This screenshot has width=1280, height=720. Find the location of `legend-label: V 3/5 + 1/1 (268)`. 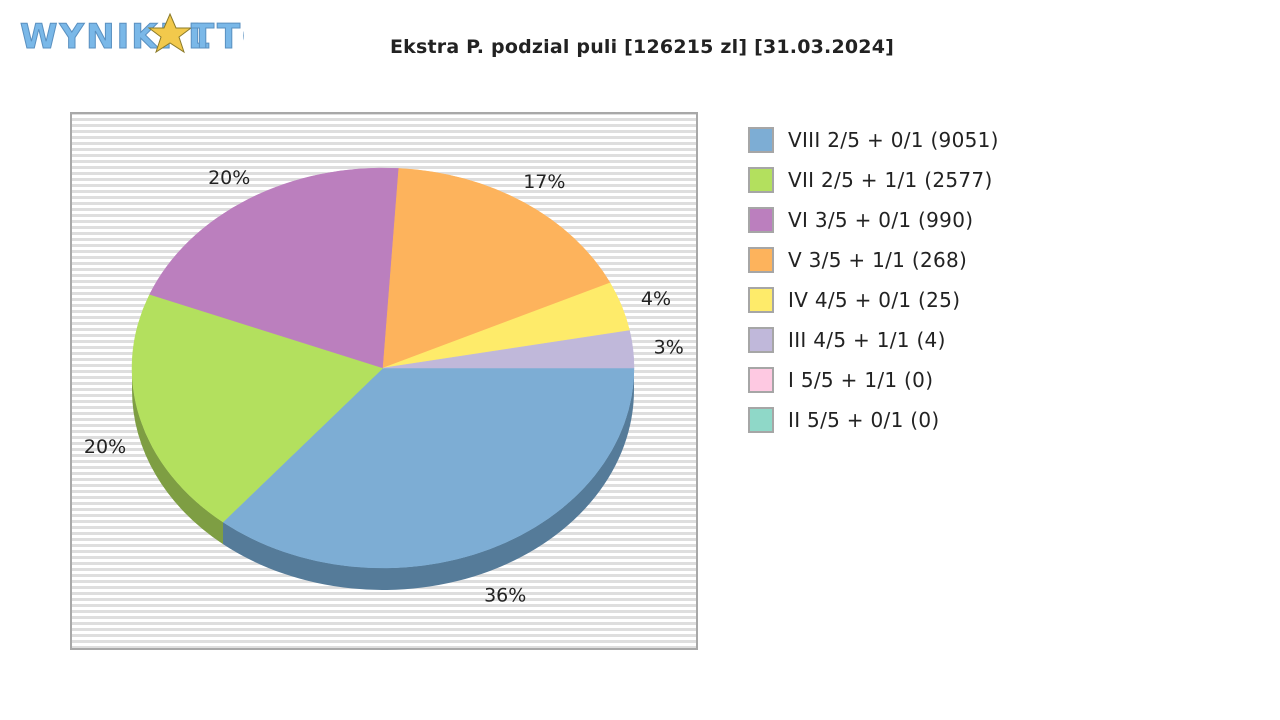

legend-label: V 3/5 + 1/1 (268) is located at coordinates (878, 260).